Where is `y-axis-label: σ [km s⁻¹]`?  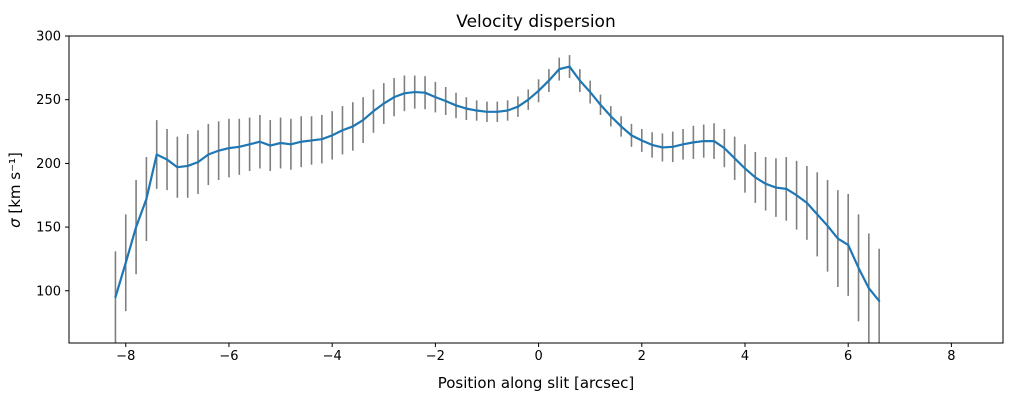 y-axis-label: σ [km s⁻¹] is located at coordinates (15, 190).